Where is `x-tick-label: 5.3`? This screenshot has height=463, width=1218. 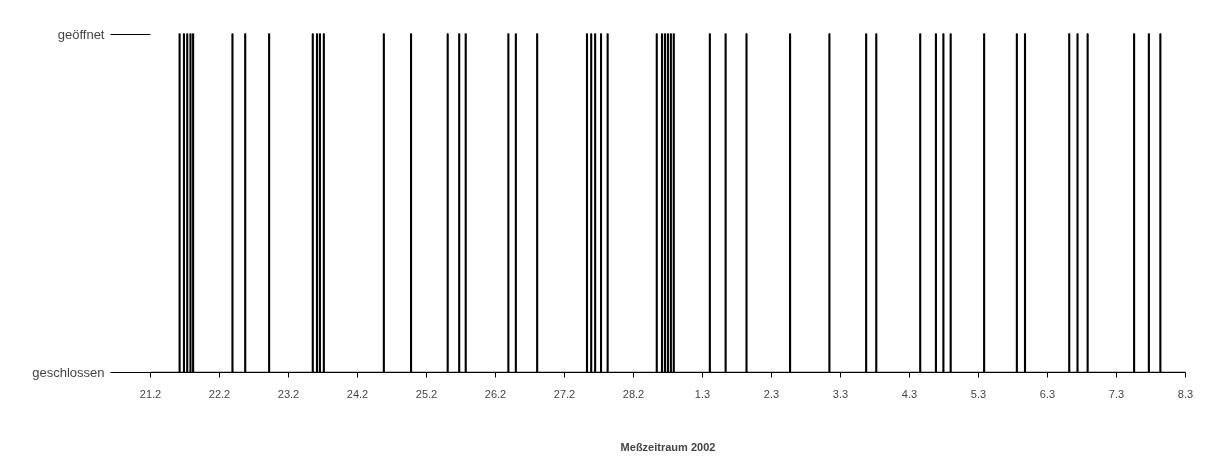
x-tick-label: 5.3 is located at coordinates (978, 393).